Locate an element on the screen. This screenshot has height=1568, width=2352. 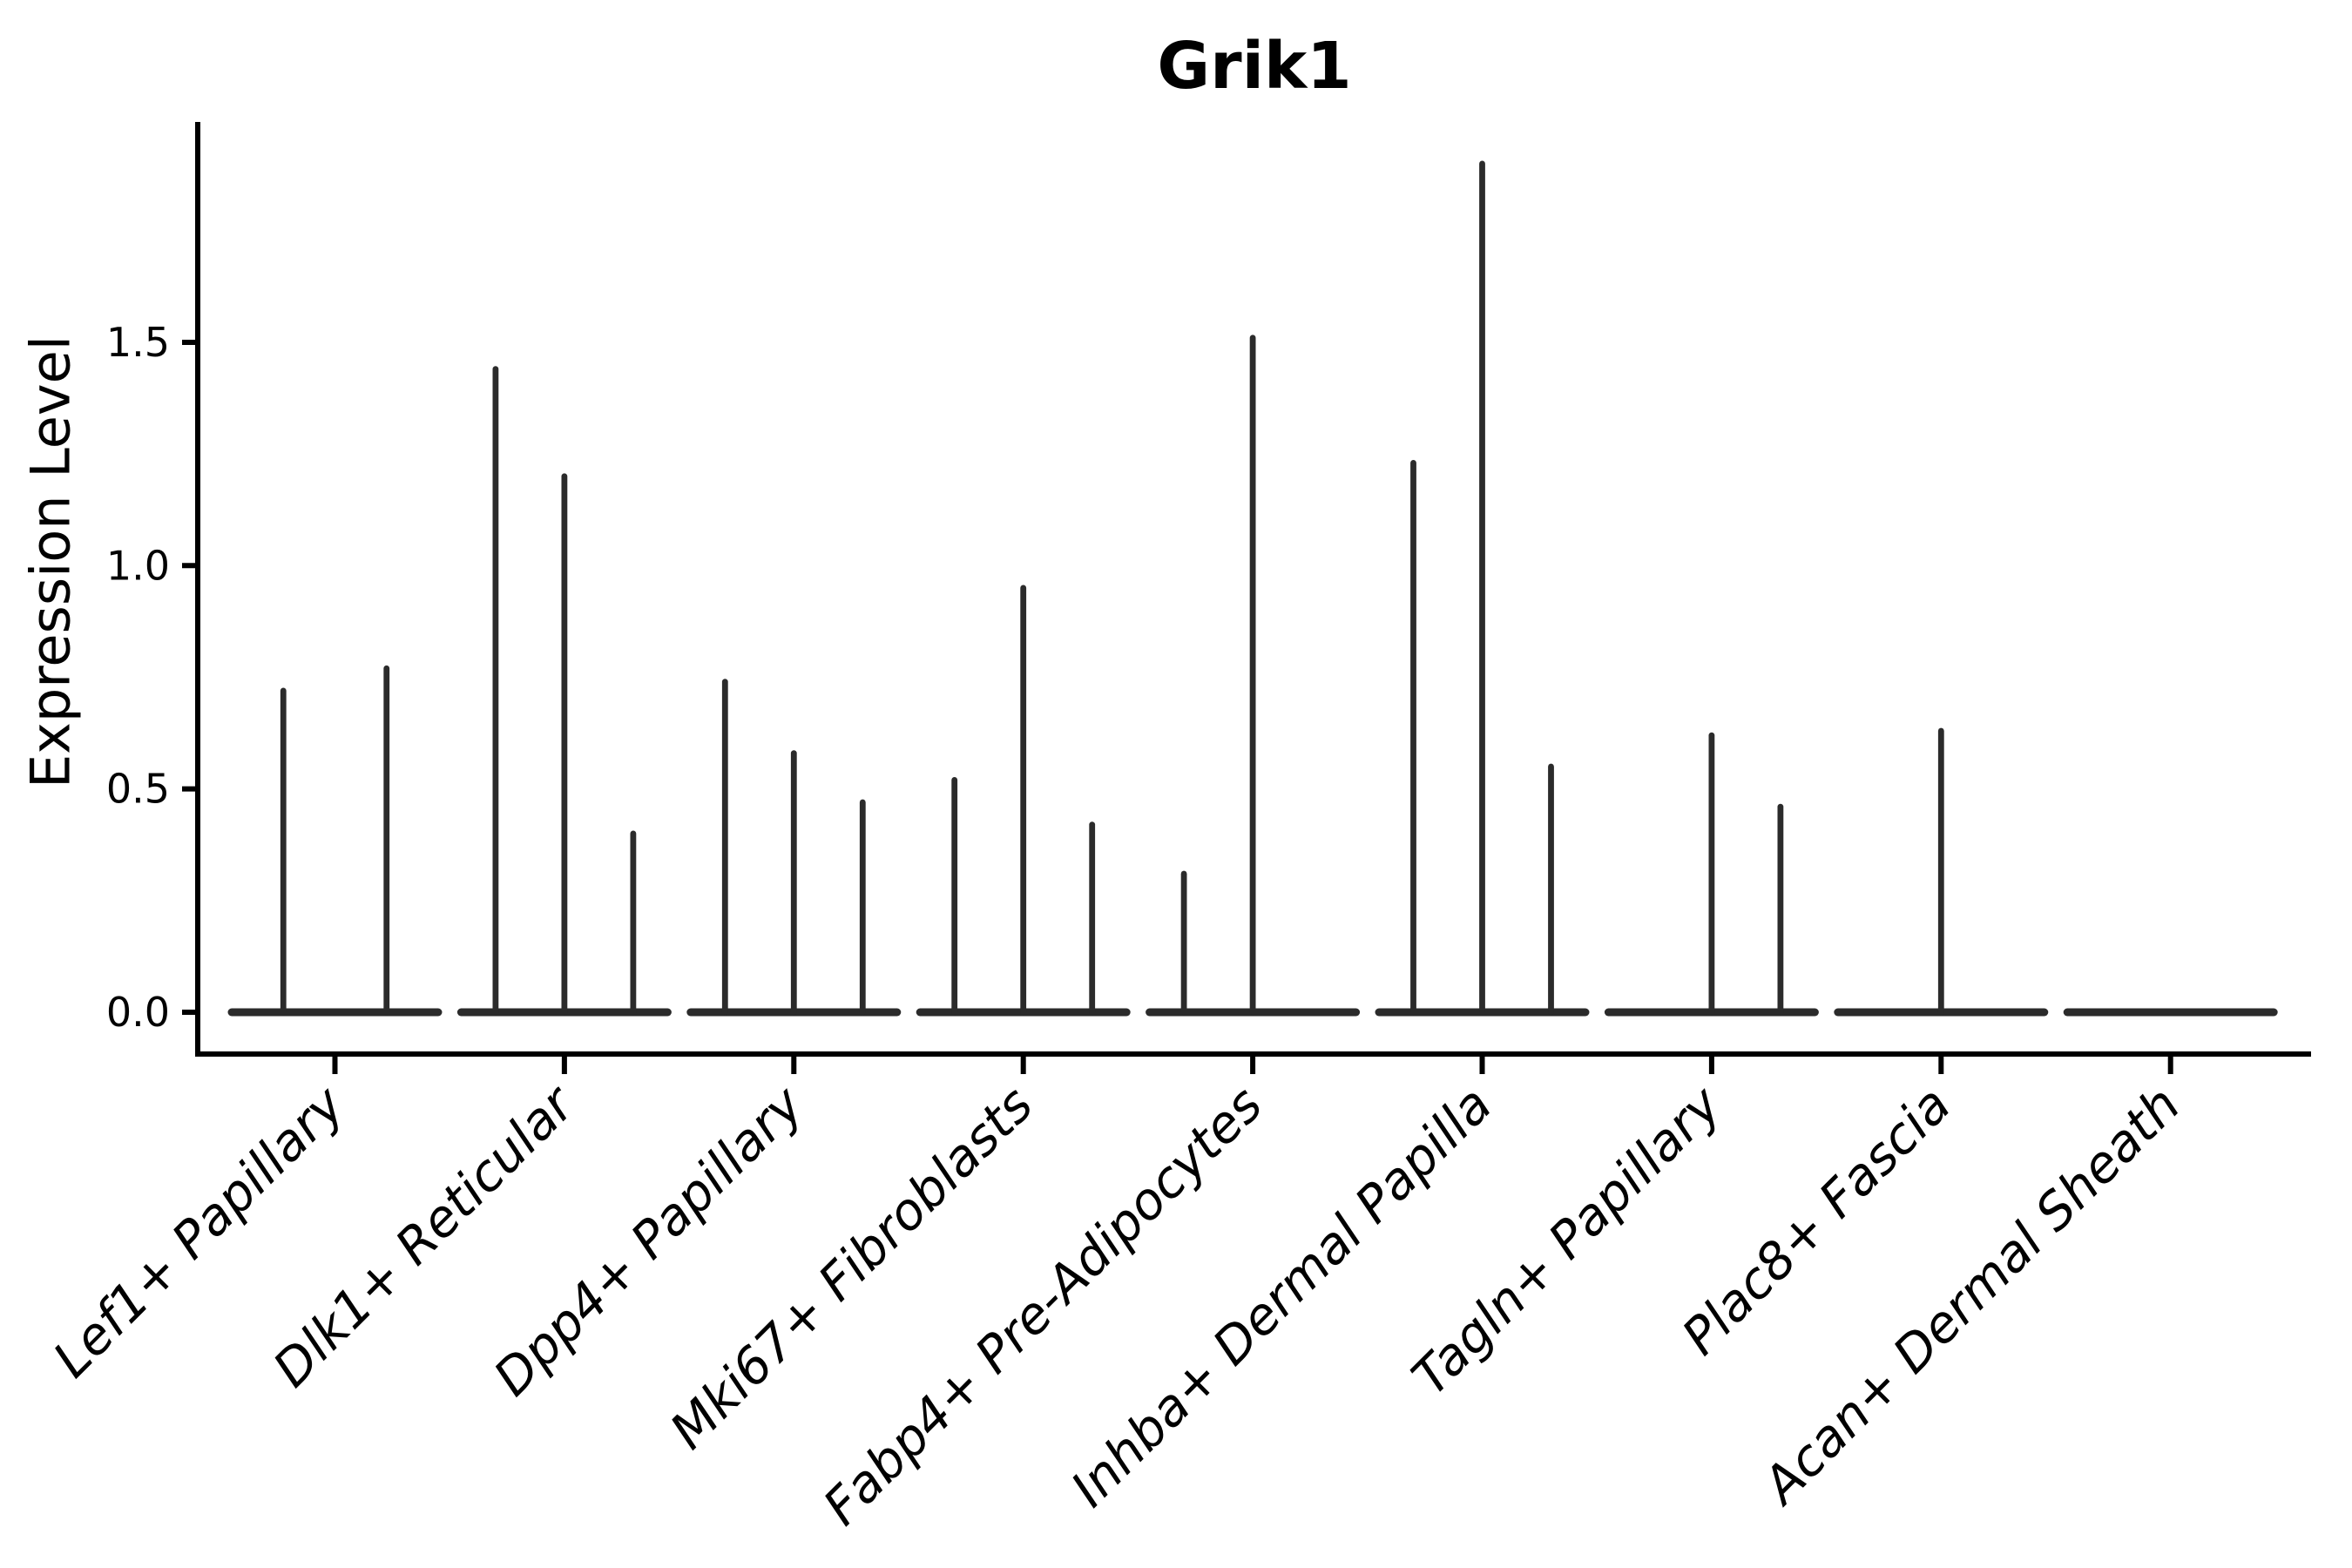
y-tick-label: 1.5 is located at coordinates (138, 342).